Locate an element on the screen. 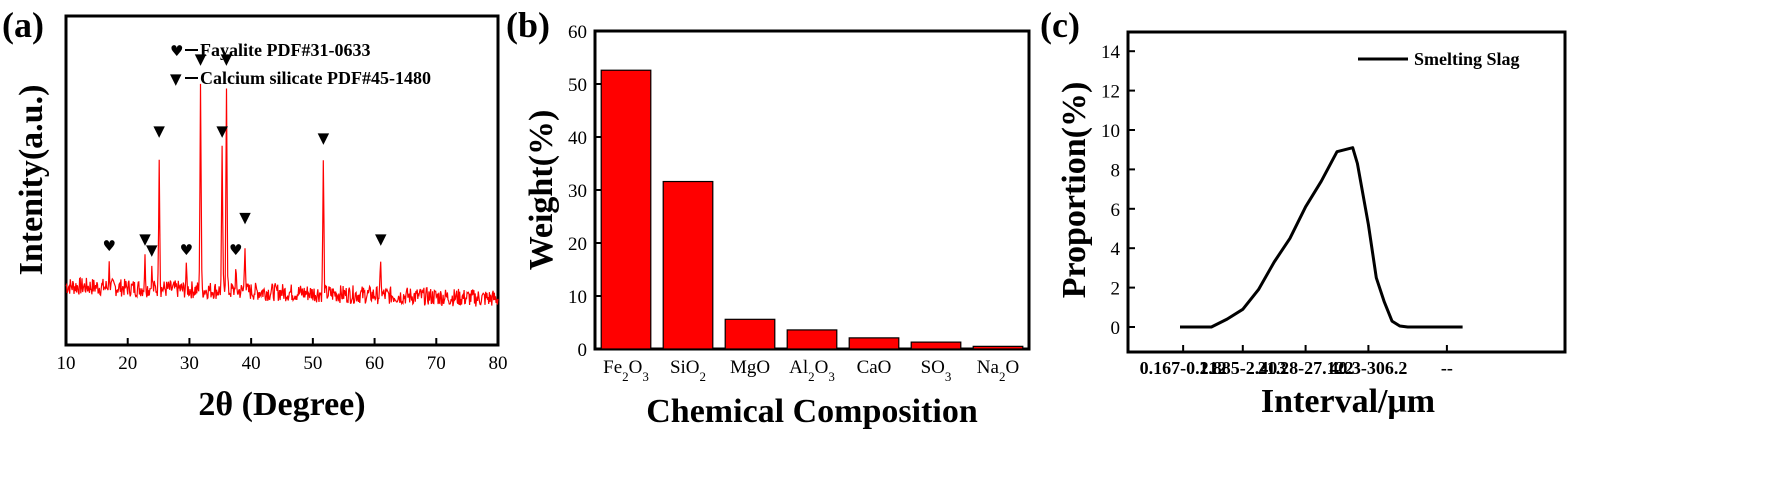 The image size is (1770, 487). composition-y-tick-label: 50 is located at coordinates (577, 85).